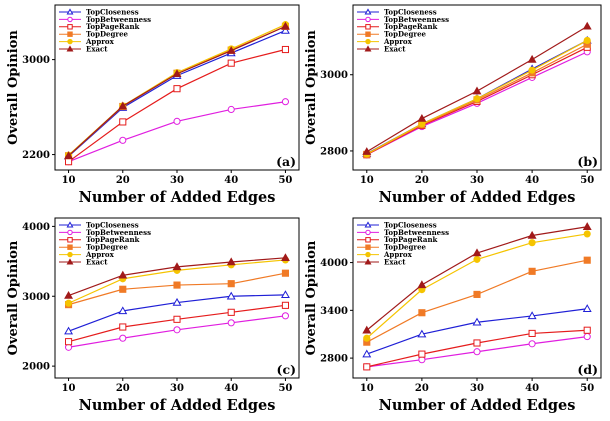  Describe the element at coordinates (36, 227) in the screenshot. I see `y-tick-label: 4000` at that location.